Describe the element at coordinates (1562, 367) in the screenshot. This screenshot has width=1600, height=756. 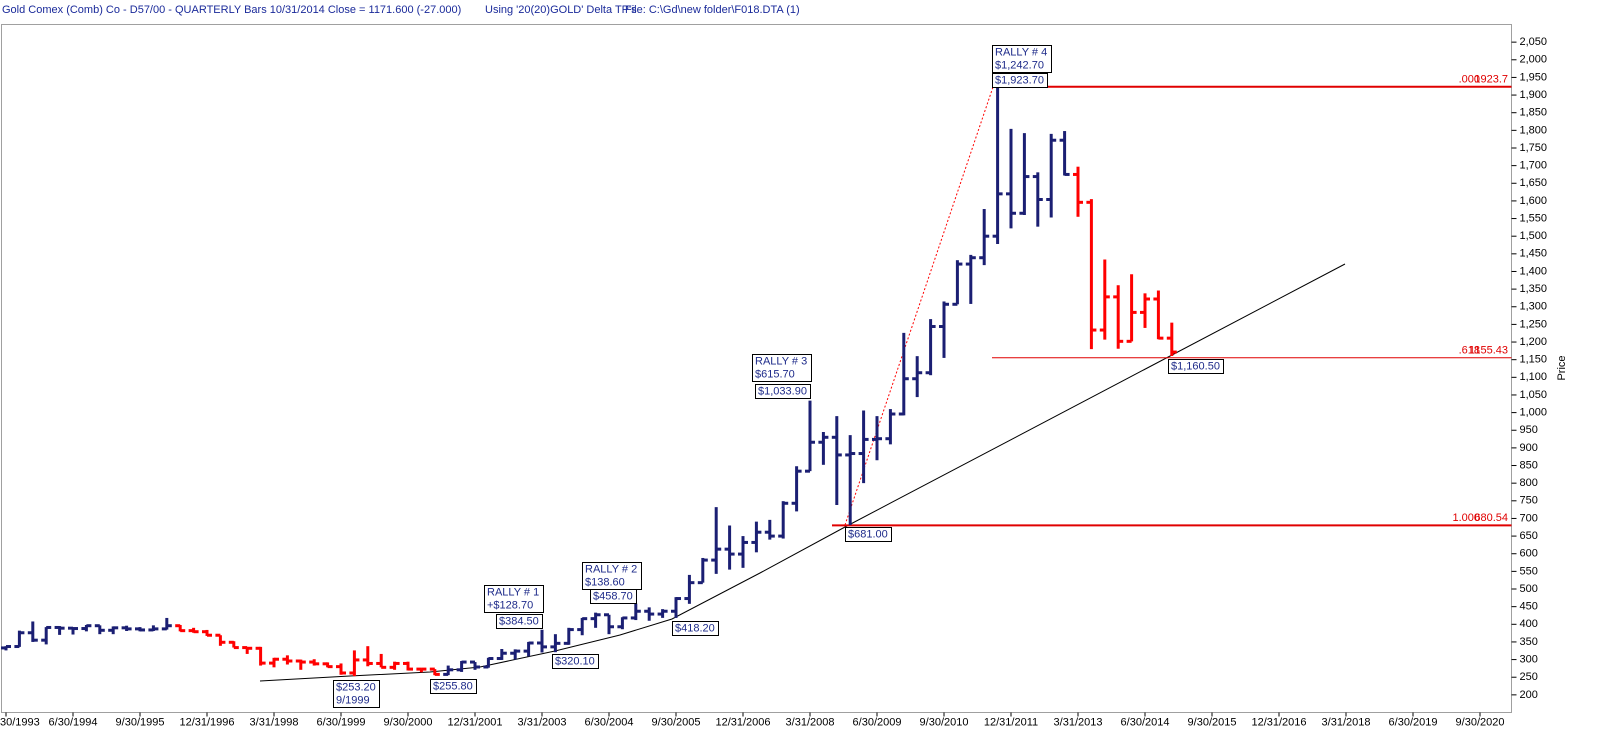
I see `y-axis-label: Price` at that location.